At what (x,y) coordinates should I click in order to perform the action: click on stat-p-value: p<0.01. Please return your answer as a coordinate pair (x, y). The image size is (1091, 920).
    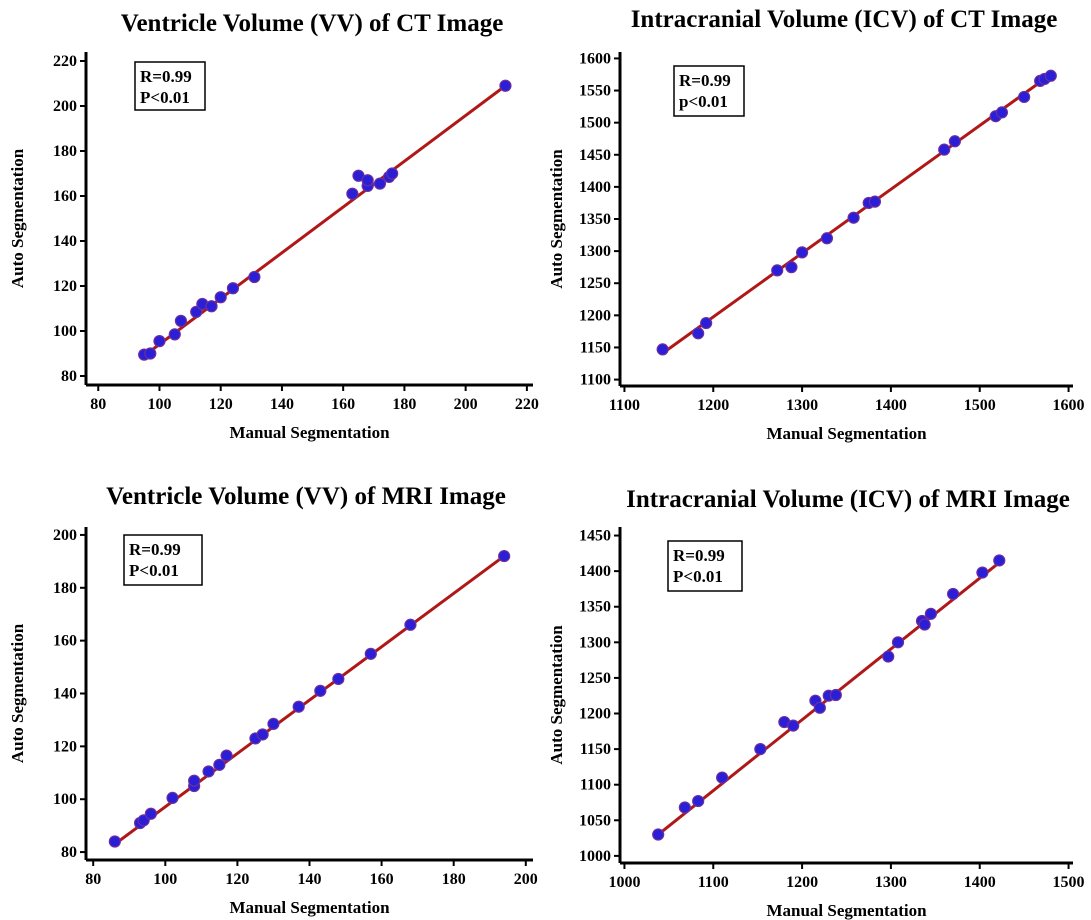
    Looking at the image, I should click on (703, 101).